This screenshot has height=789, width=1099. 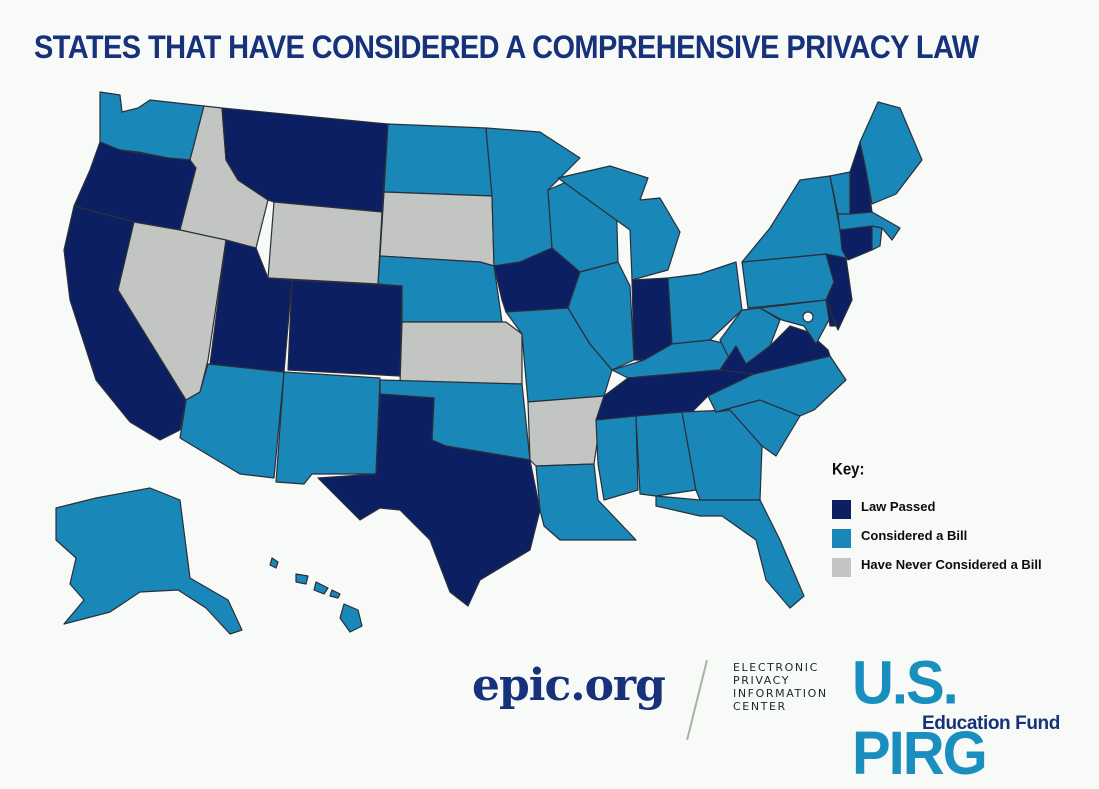 What do you see at coordinates (856, 243) in the screenshot?
I see `state-connecticut` at bounding box center [856, 243].